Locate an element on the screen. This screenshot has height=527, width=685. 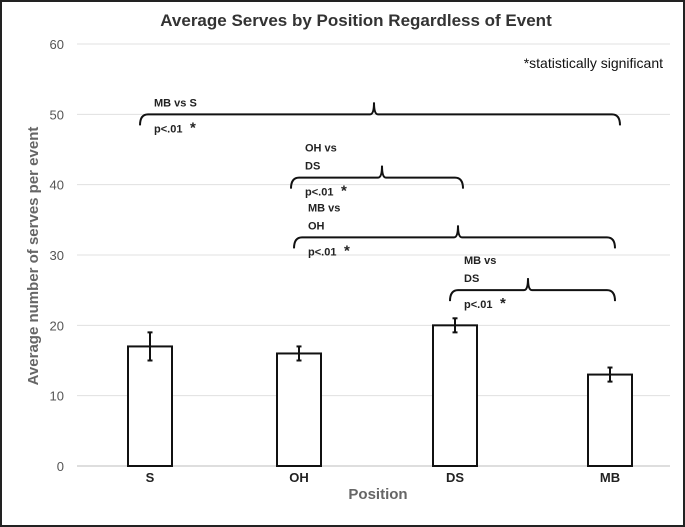
x-axis-categories: S OH DS MB is located at coordinates (383, 477).